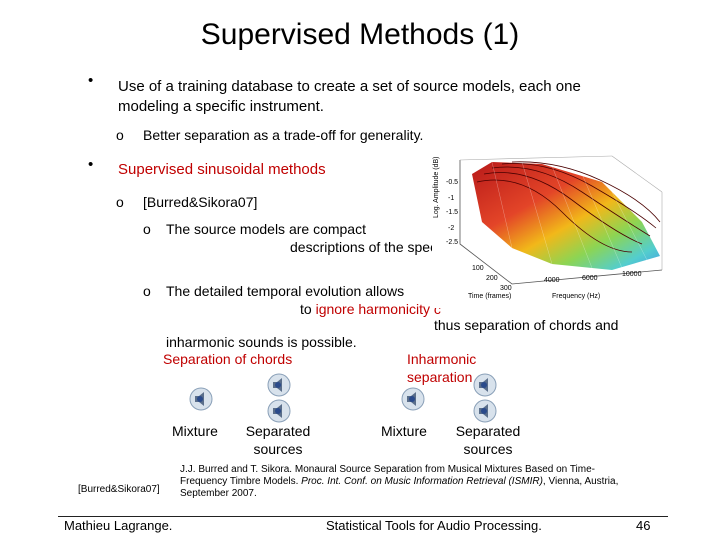 This screenshot has height=540, width=720. Describe the element at coordinates (643, 525) in the screenshot. I see `page-number: 46` at that location.